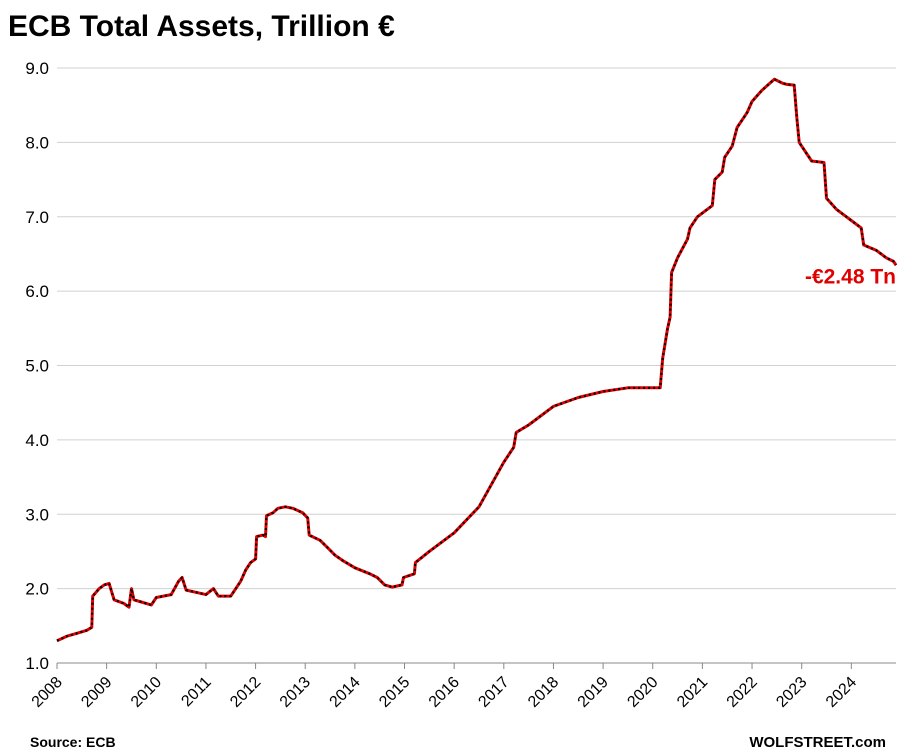  What do you see at coordinates (146, 692) in the screenshot?
I see `x-tick-label: 2010` at bounding box center [146, 692].